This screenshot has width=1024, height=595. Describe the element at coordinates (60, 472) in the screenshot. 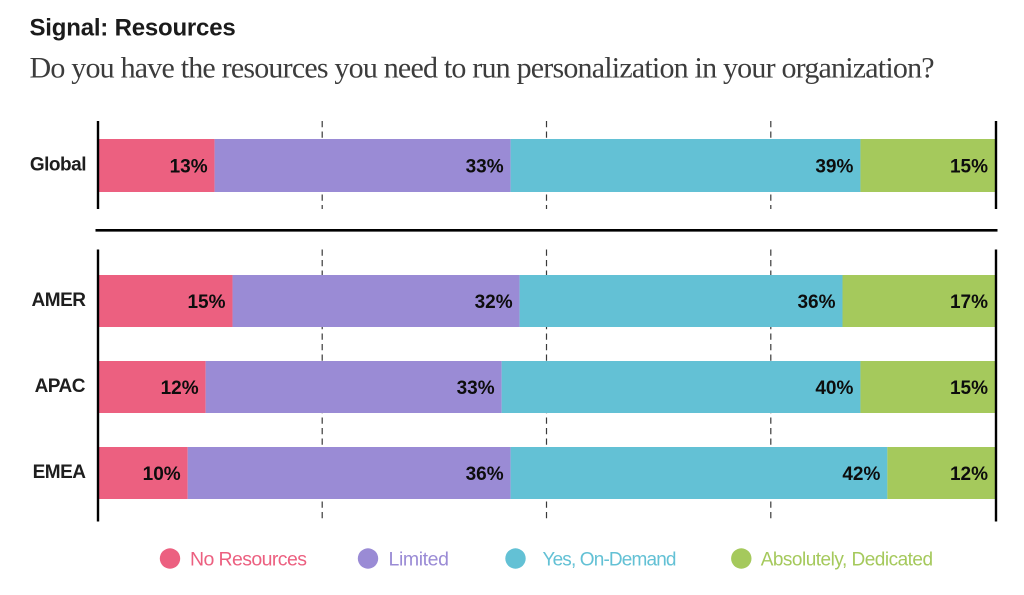

I see `svg-text: EMEA` at that location.